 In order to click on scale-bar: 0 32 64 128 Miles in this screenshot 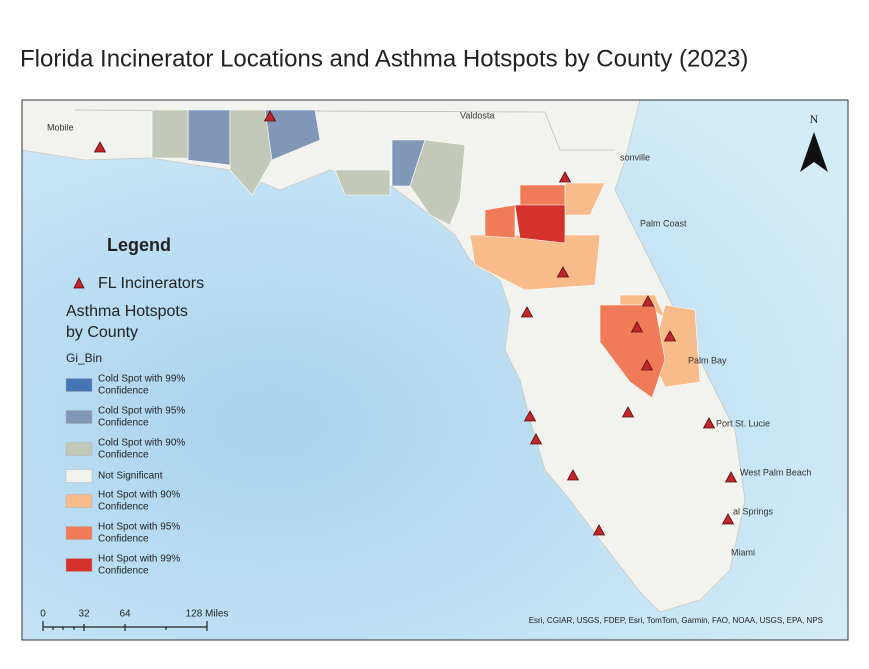, I will do `click(134, 620)`.